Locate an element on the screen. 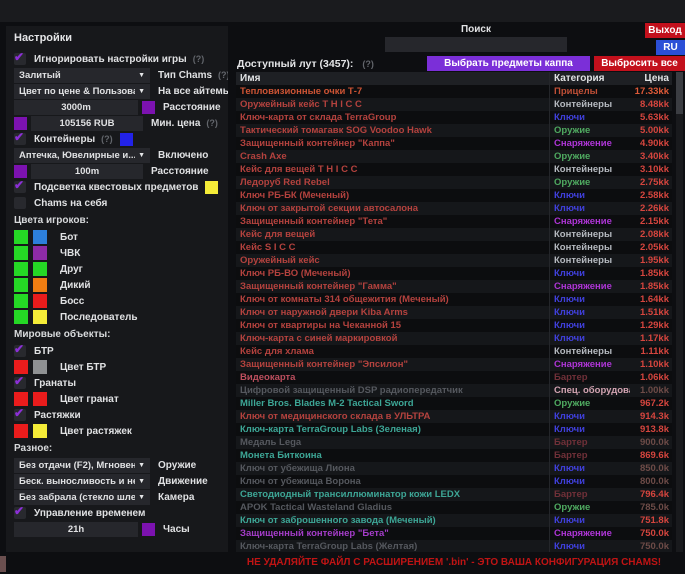  scrollbar-thumb is located at coordinates (679, 93).